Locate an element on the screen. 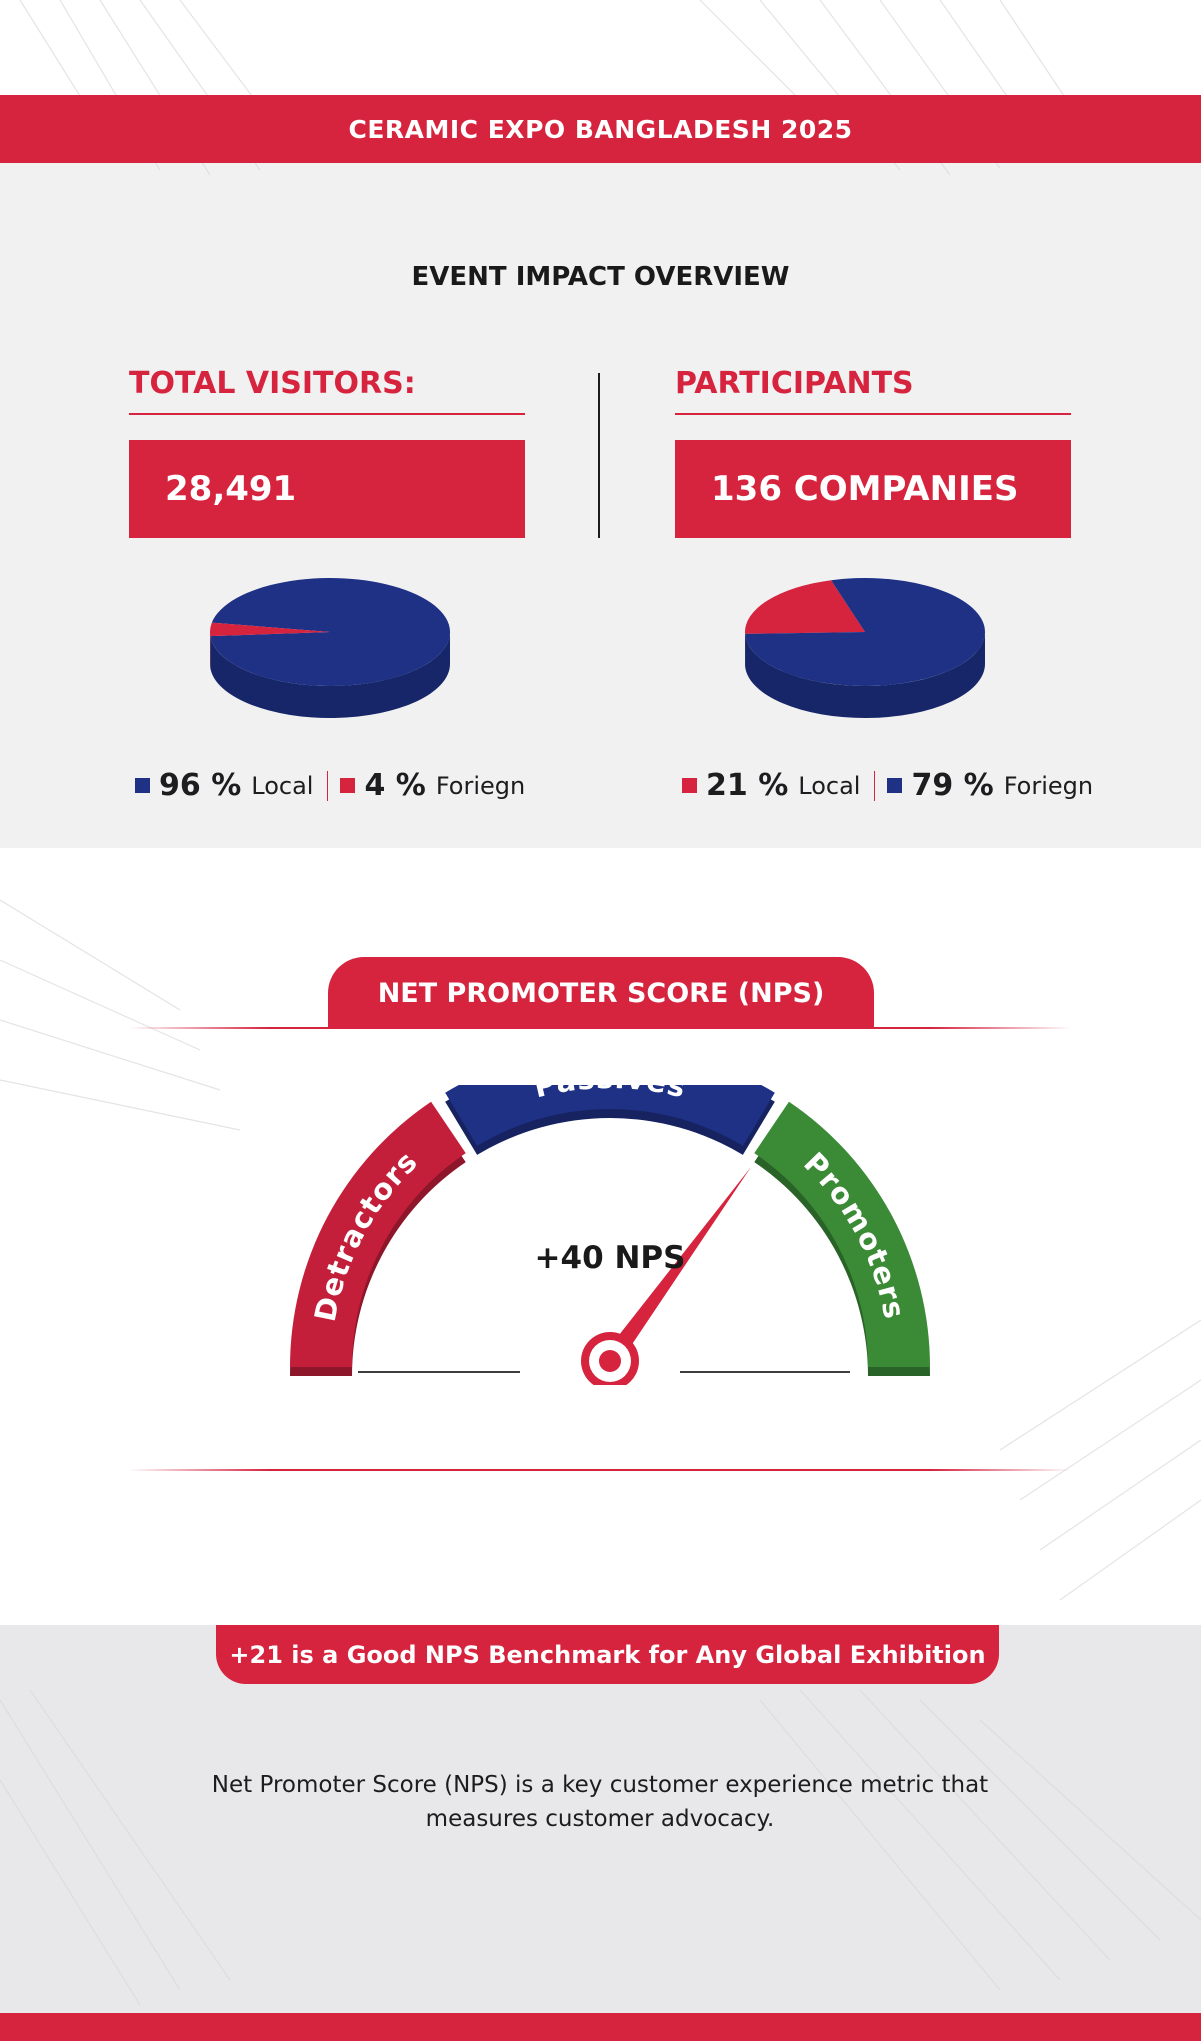 The image size is (1201, 2041). participants-heading-rule is located at coordinates (873, 414).